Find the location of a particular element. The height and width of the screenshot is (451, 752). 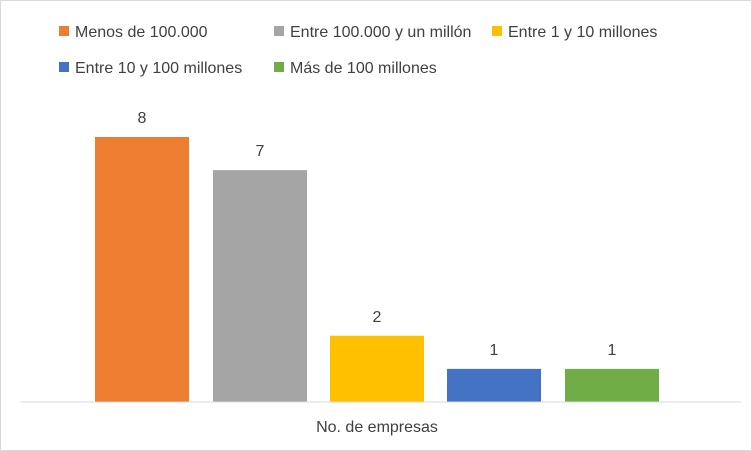

data-label: 7 is located at coordinates (260, 151).